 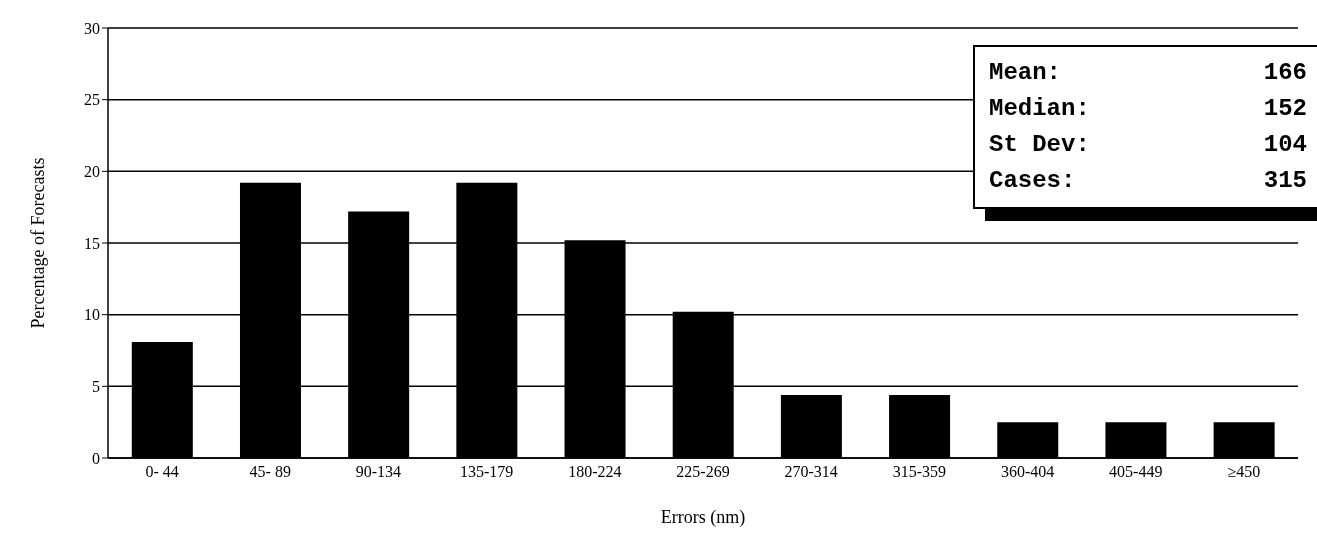 I want to click on x-tick-label: 315-359, so click(x=919, y=472).